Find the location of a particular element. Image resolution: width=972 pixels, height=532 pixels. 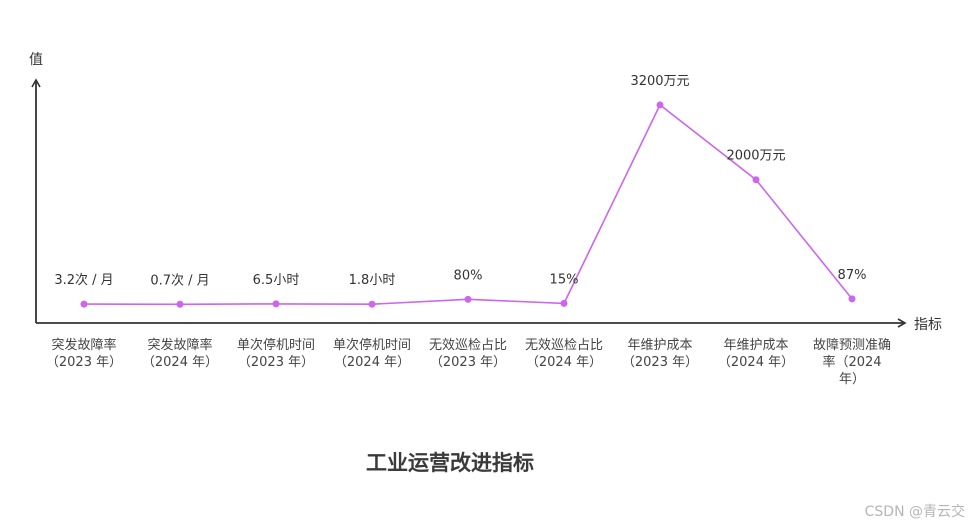

data-label: 80% is located at coordinates (468, 275).